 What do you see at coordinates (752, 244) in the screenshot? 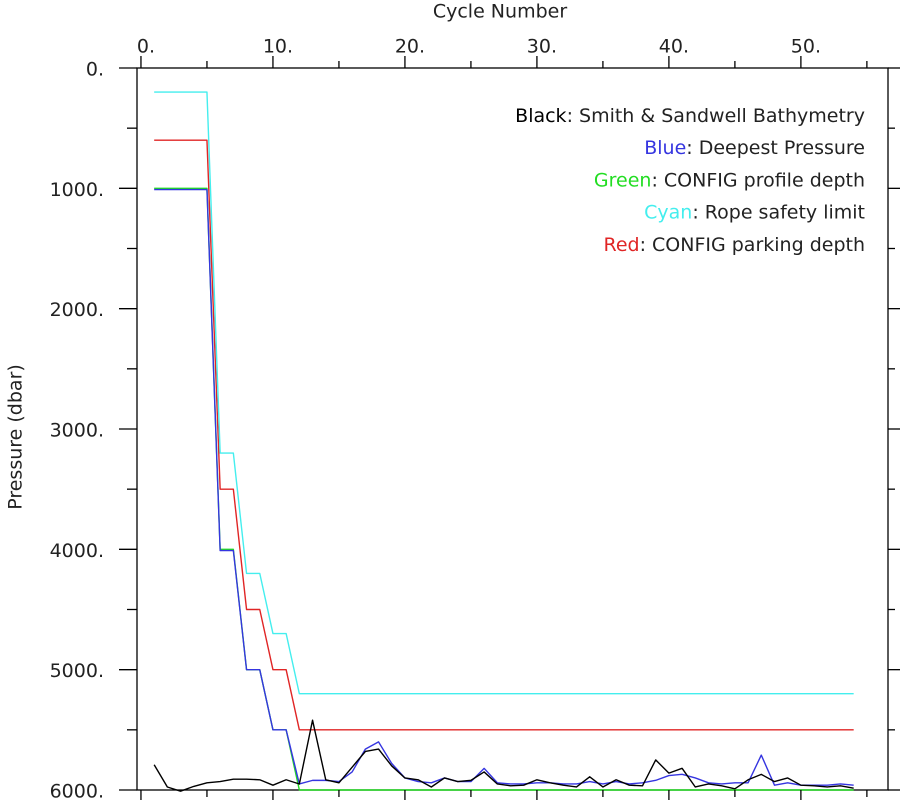
I see `legend-label: : CONFIG parking depth` at bounding box center [752, 244].